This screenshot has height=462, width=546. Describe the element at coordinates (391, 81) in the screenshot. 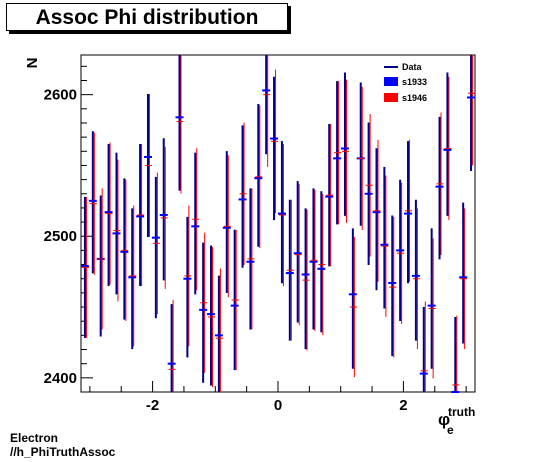

I see `legend-s1933-swatch` at that location.